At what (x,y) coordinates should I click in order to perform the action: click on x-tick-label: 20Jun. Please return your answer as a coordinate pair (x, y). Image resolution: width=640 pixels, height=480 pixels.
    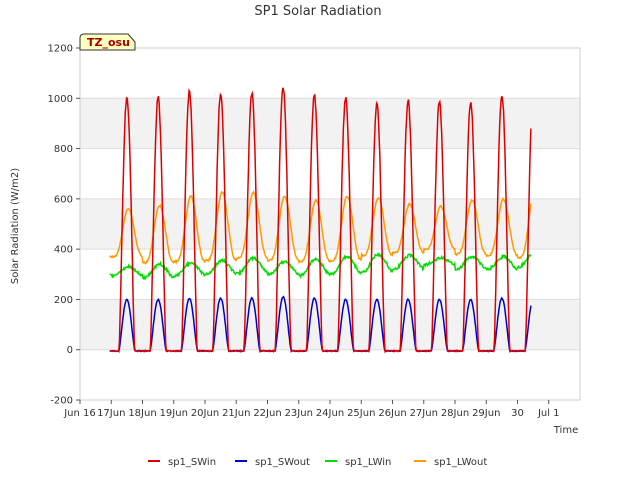
    Looking at the image, I should click on (205, 413).